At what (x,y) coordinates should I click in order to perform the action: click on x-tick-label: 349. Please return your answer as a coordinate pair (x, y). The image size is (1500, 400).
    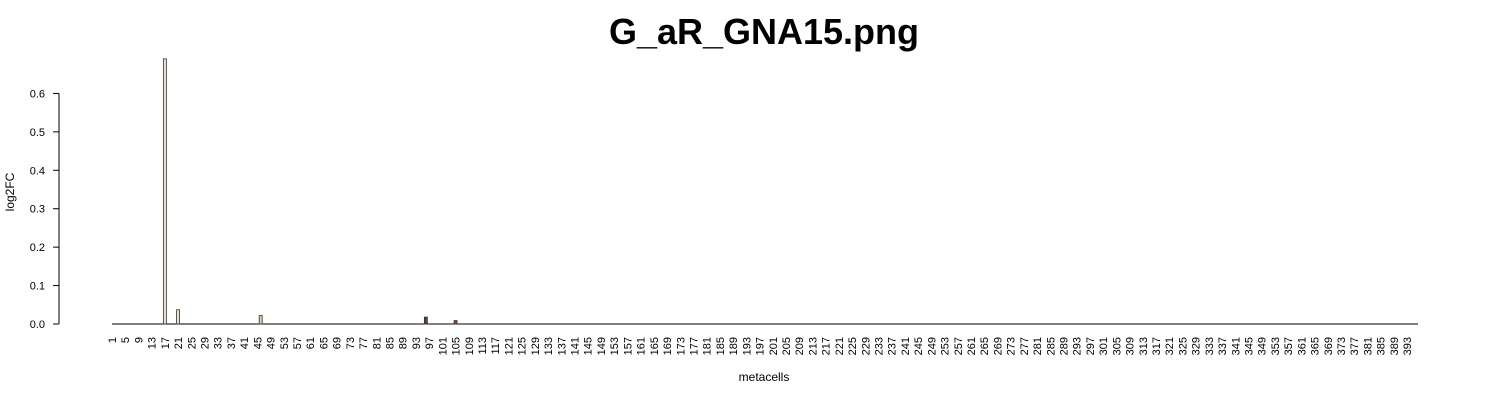
    Looking at the image, I should click on (1263, 346).